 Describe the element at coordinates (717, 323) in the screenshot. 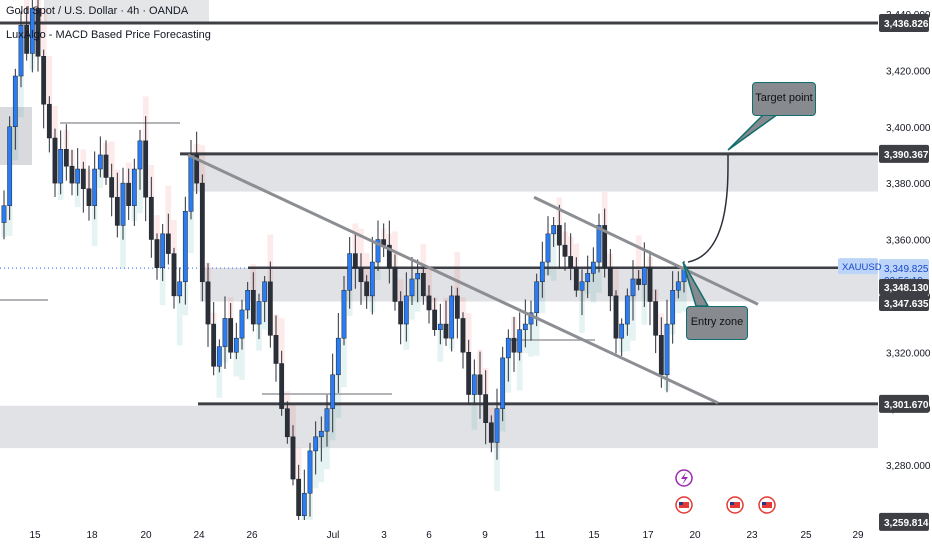

I see `entry-zone-callout: Entry zone` at that location.